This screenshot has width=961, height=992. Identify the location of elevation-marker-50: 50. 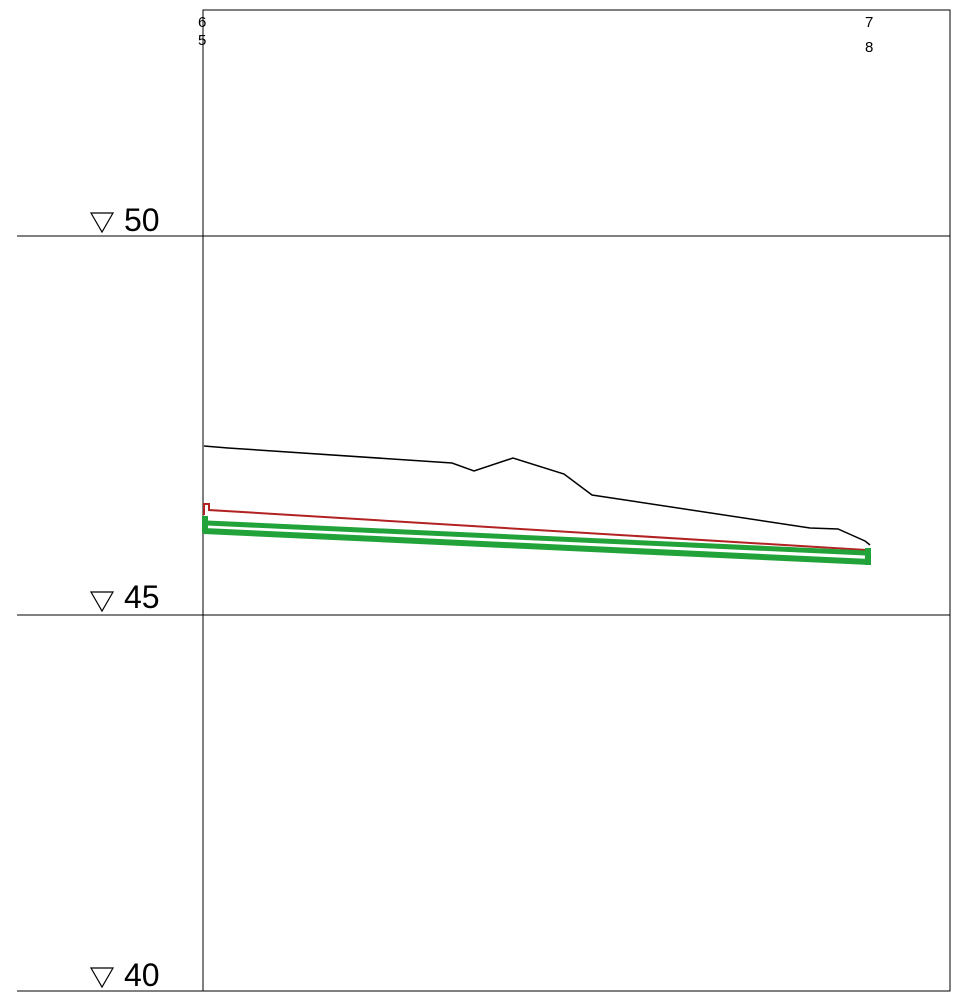
(124, 220).